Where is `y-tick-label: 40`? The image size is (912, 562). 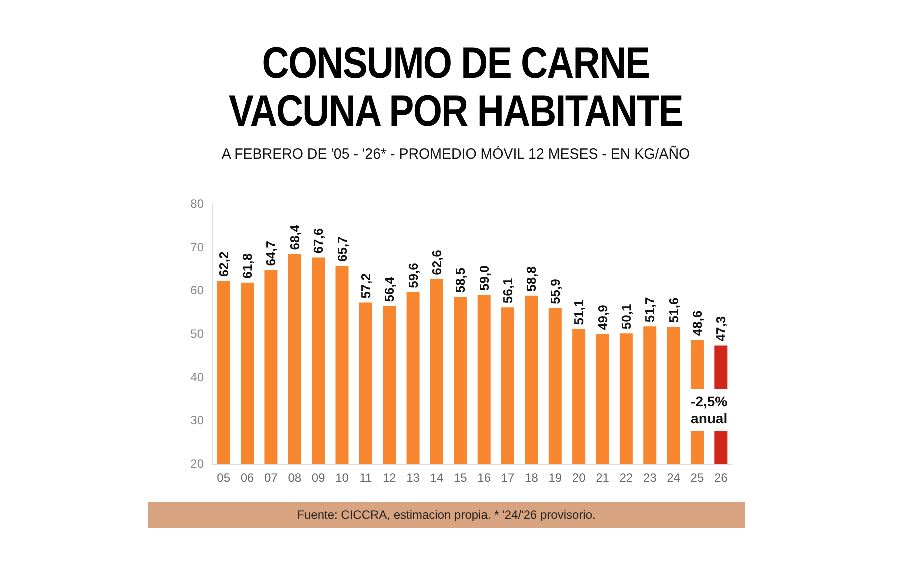
y-tick-label: 40 is located at coordinates (197, 377).